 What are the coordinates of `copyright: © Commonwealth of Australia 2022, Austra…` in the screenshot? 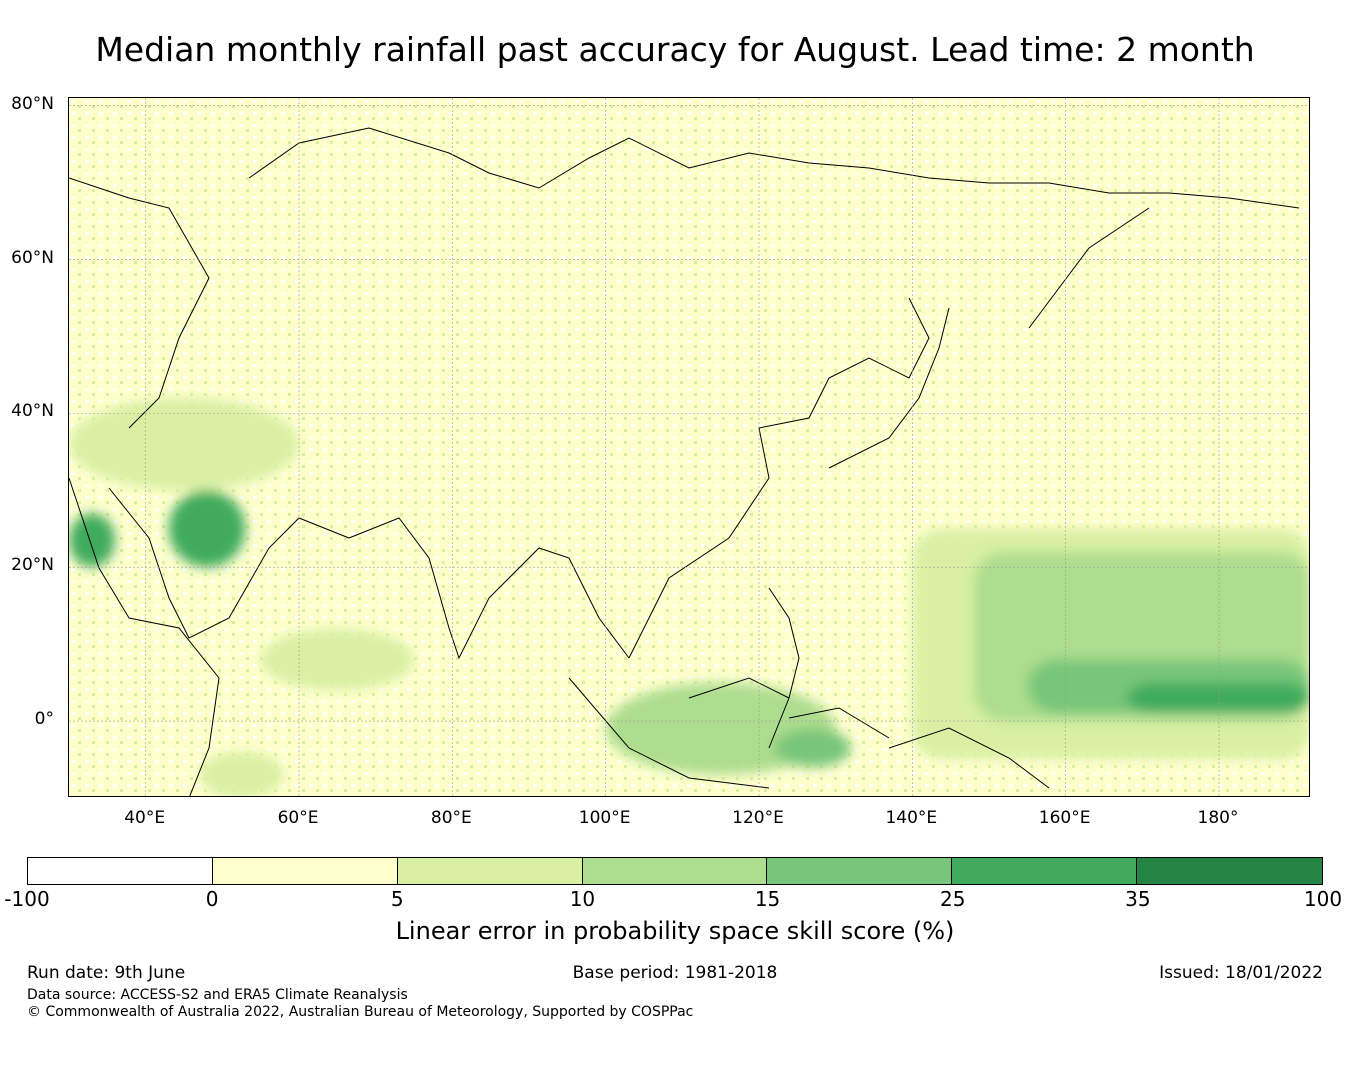 It's located at (360, 1012).